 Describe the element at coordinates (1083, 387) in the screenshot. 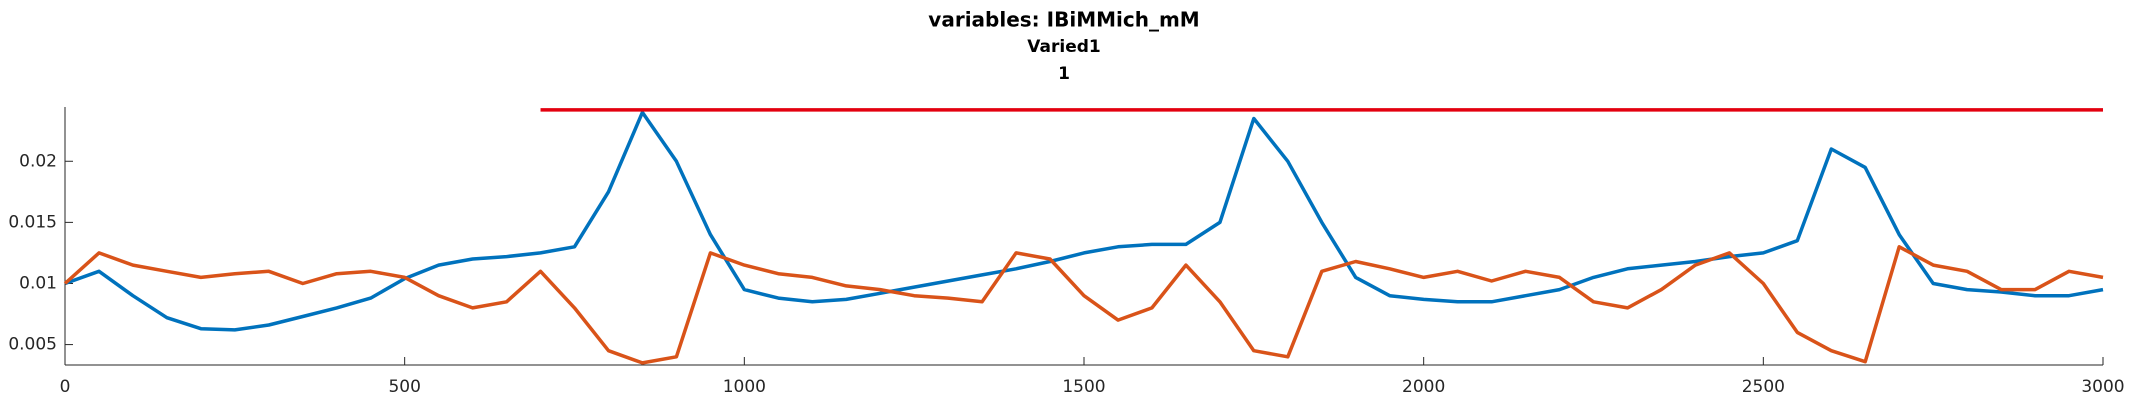

I see `x-tick-label: 1500` at that location.